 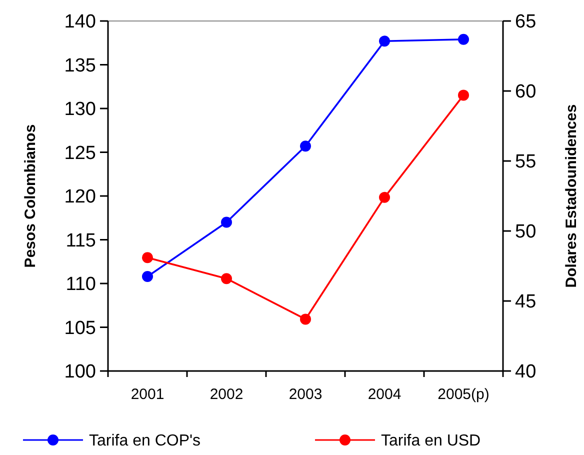 I want to click on y-tick-label: 125, so click(x=80, y=153).